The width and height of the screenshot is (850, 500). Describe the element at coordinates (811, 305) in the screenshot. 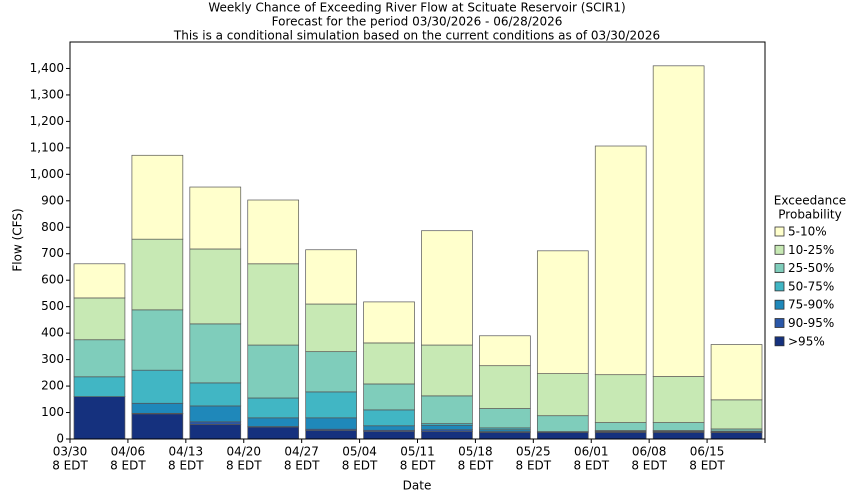

I see `legend-label: 75-90%` at that location.